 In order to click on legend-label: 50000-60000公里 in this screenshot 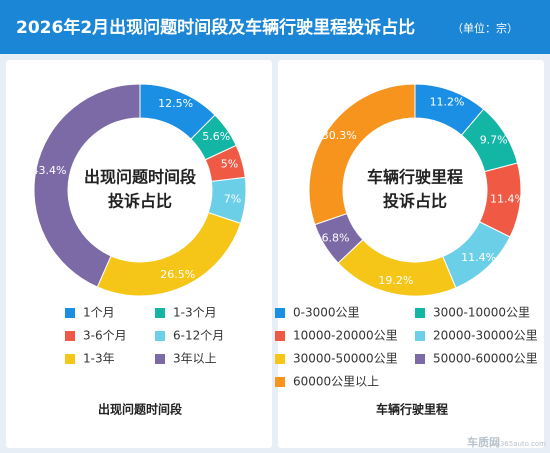, I will do `click(485, 359)`.